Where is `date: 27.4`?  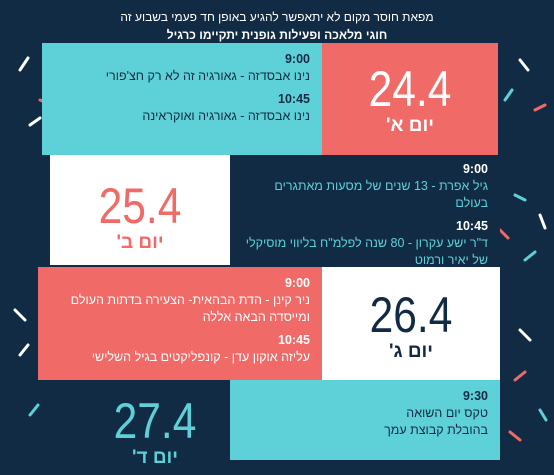
date: 27.4 is located at coordinates (155, 421).